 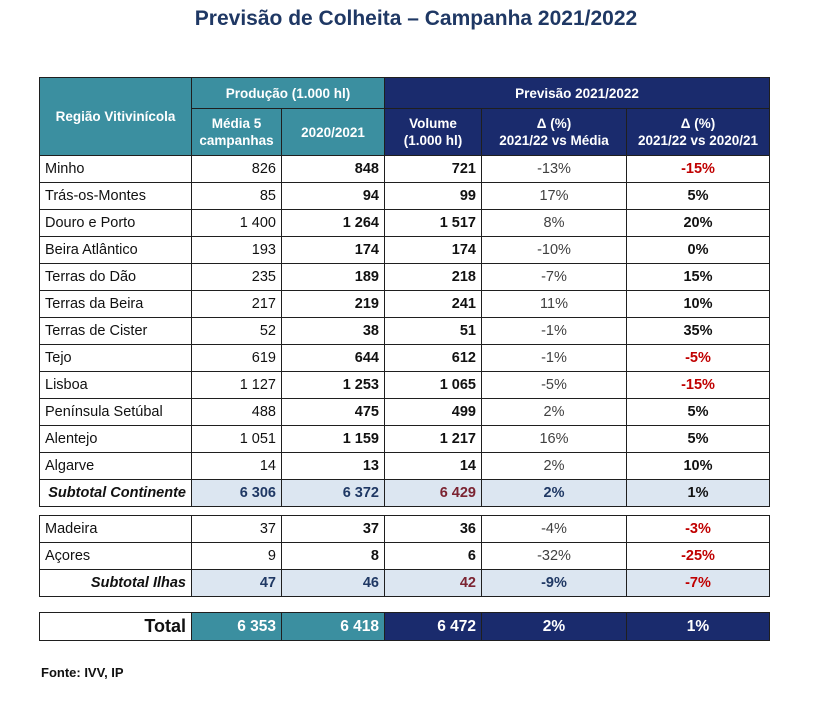 What do you see at coordinates (115, 277) in the screenshot?
I see `region-cell: Terras do Dão` at bounding box center [115, 277].